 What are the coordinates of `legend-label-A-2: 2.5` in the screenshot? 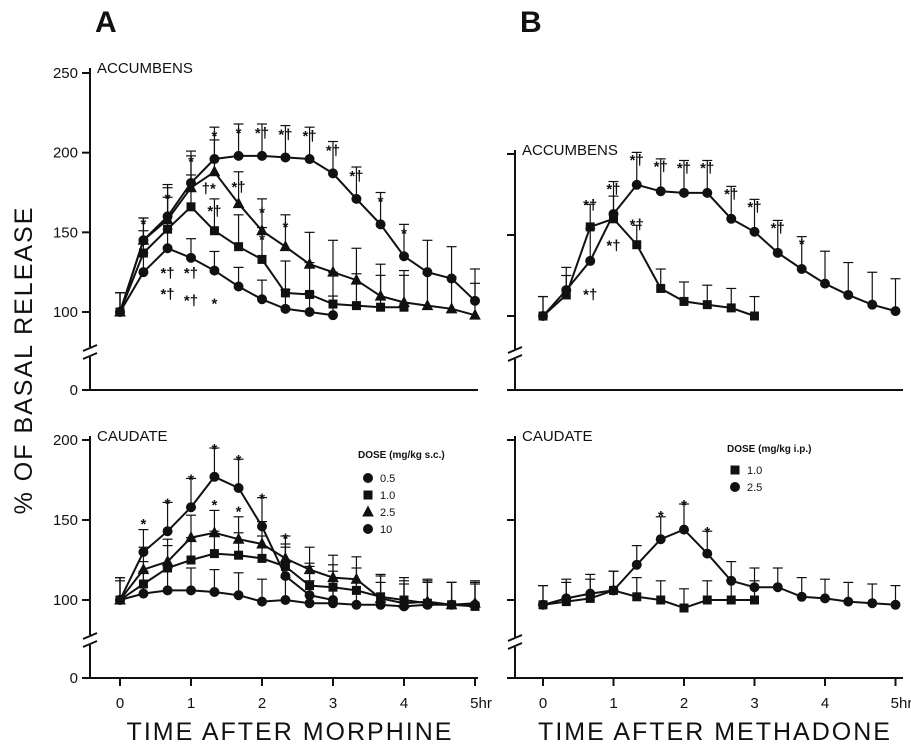 It's located at (387, 513).